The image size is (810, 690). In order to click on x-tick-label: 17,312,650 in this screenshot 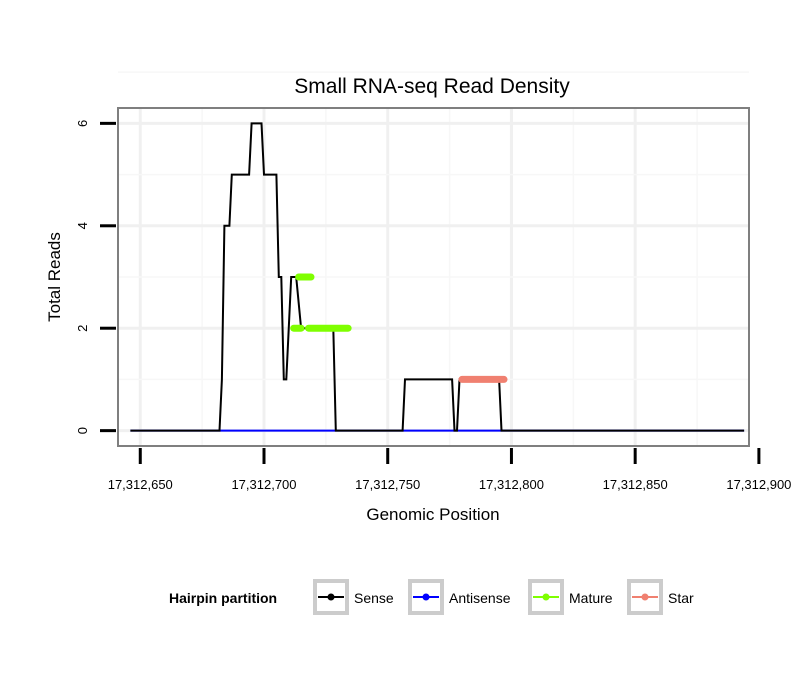, I will do `click(140, 484)`.